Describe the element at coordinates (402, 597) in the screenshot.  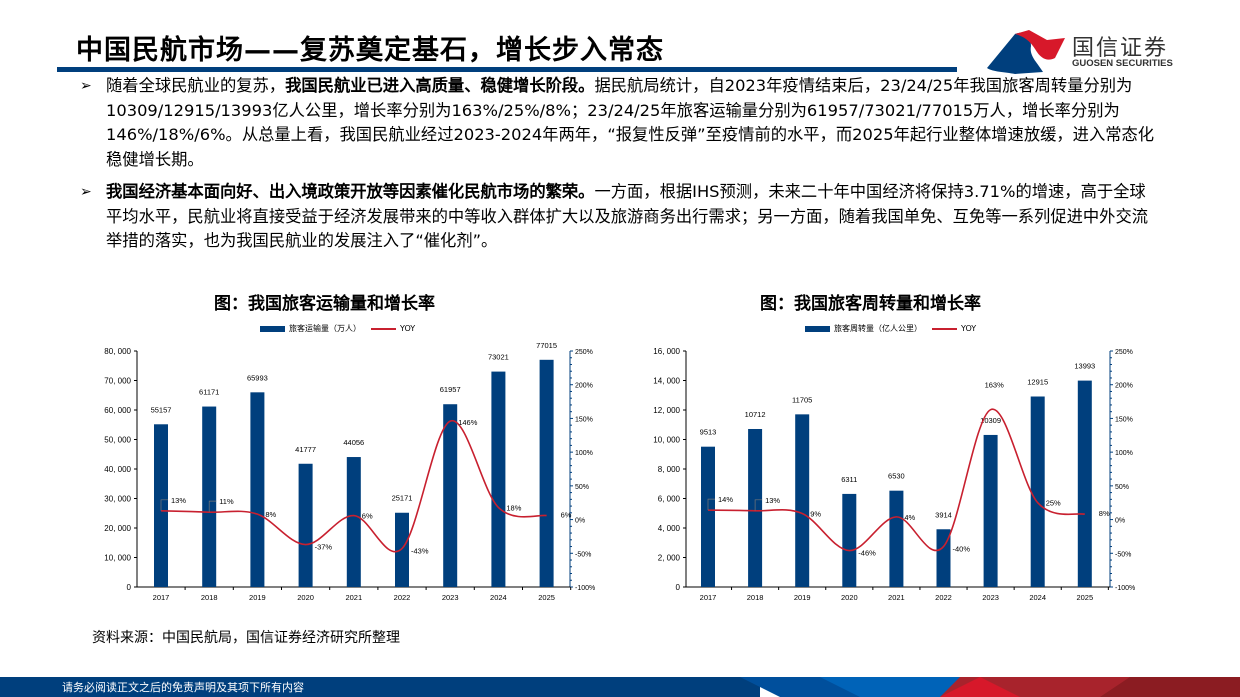
I see `x-axis-label: 2022` at that location.